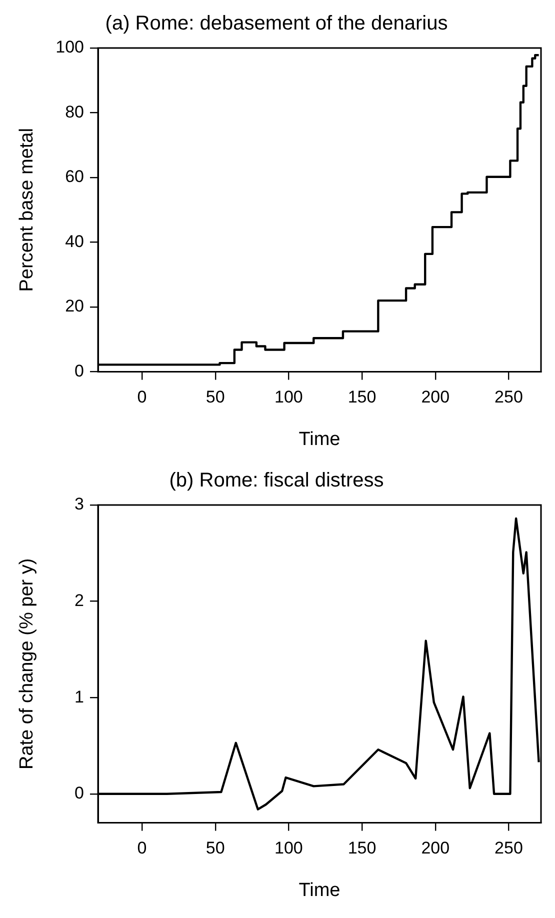 The image size is (555, 918). What do you see at coordinates (276, 481) in the screenshot?
I see `chart-title: (b) Rome: fiscal distress` at bounding box center [276, 481].